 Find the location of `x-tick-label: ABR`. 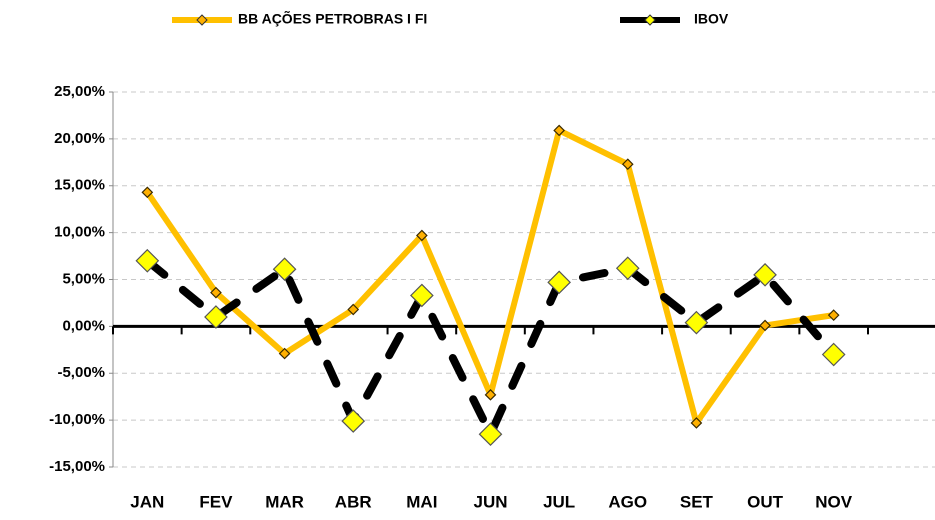

x-tick-label: ABR is located at coordinates (353, 501).